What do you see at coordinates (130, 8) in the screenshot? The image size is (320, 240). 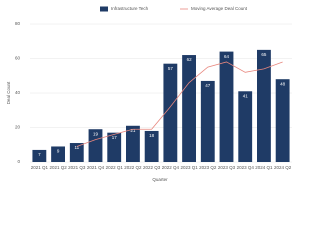 I see `legend-label: Infrastructure Tech` at bounding box center [130, 8].